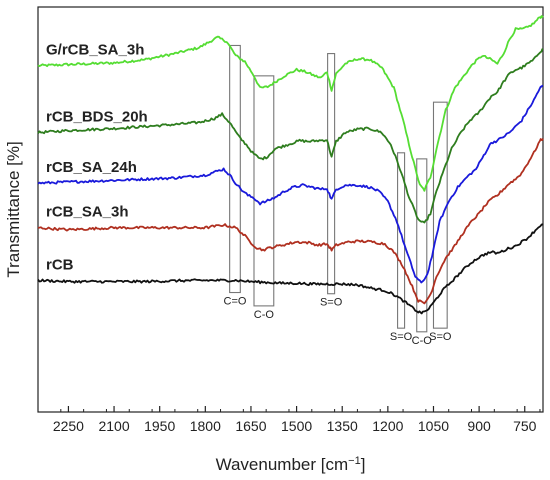  What do you see at coordinates (282, 464) in the screenshot?
I see `x-axis-title-text: Wavenumber [cm` at bounding box center [282, 464].